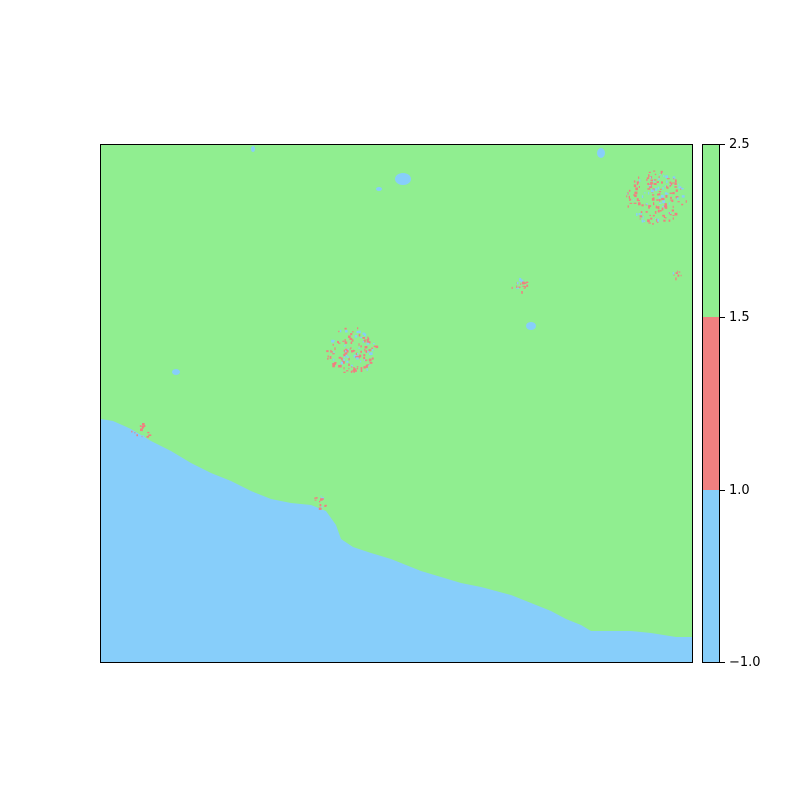 The width and height of the screenshot is (800, 800). What do you see at coordinates (379, 189) in the screenshot?
I see `lake-small` at bounding box center [379, 189].